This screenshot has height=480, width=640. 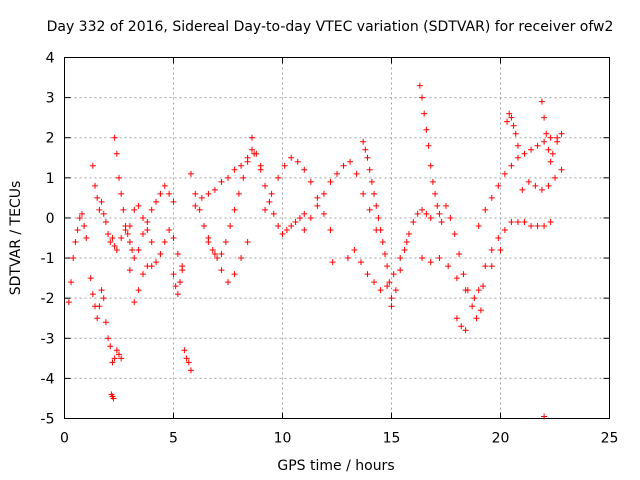 What do you see at coordinates (518, 181) in the screenshot?
I see `series-track-aa` at bounding box center [518, 181].